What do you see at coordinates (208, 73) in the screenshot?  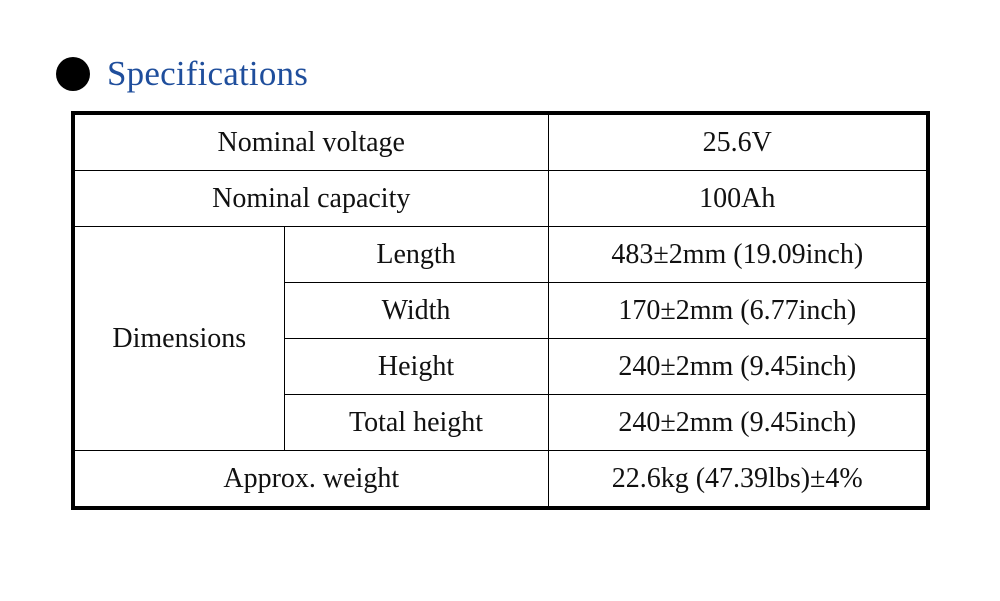 I see `section-title: Specifications` at bounding box center [208, 73].